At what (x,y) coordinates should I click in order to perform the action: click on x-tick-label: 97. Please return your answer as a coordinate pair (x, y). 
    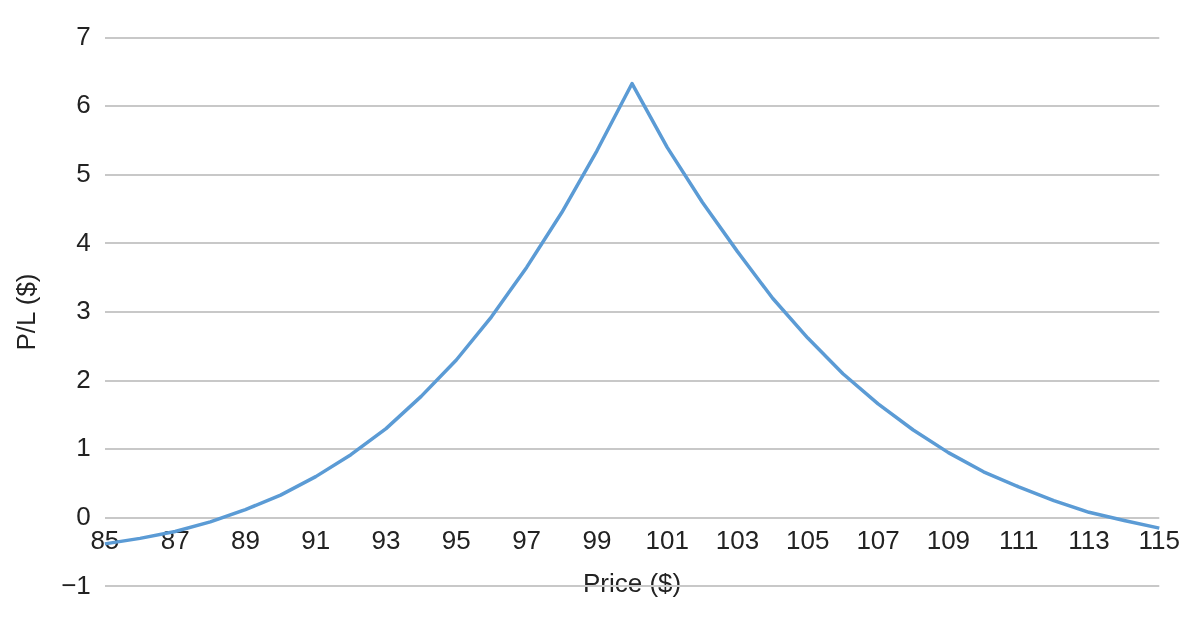
    Looking at the image, I should click on (527, 539).